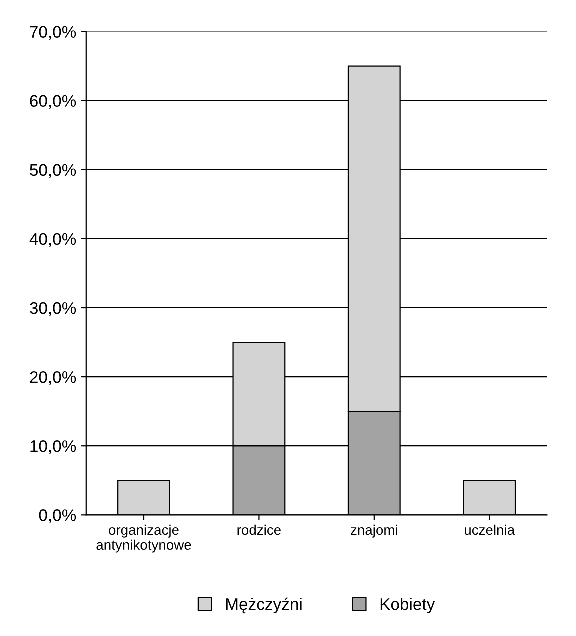 The width and height of the screenshot is (576, 636). What do you see at coordinates (57, 517) in the screenshot?
I see `y-tick-label: 0,0%` at bounding box center [57, 517].